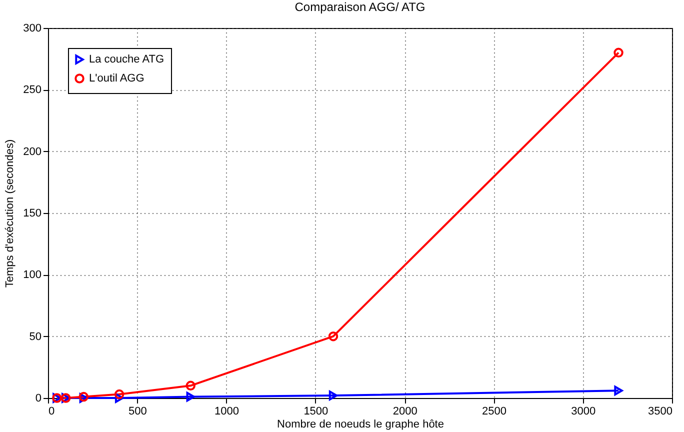 The height and width of the screenshot is (432, 684). I want to click on y-tick-label: 0, so click(38, 398).